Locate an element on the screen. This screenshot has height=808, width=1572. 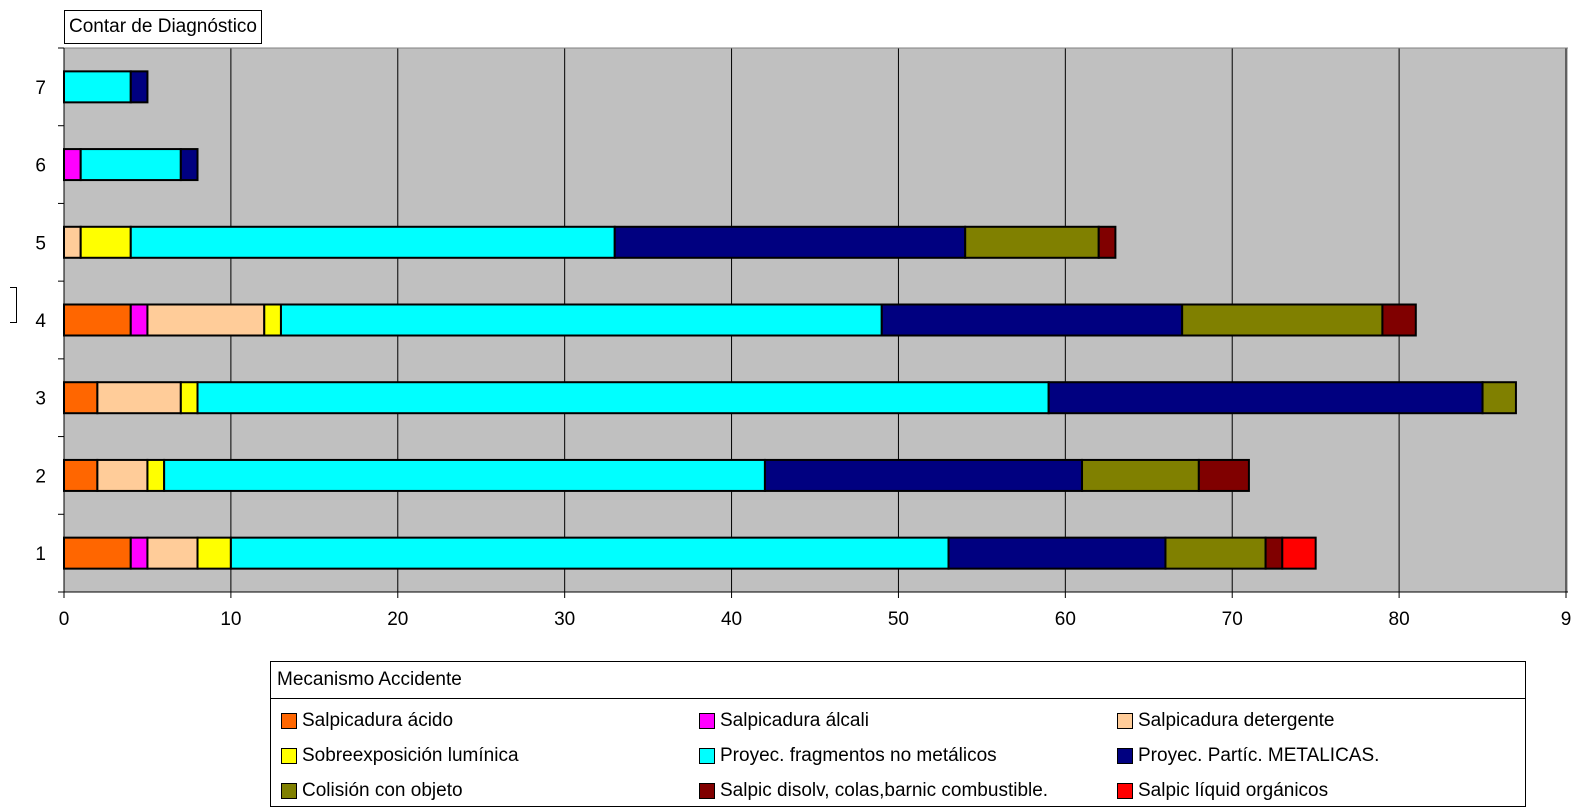
legend-label: Salpic disolv, colas,barnic combustible. is located at coordinates (884, 790).